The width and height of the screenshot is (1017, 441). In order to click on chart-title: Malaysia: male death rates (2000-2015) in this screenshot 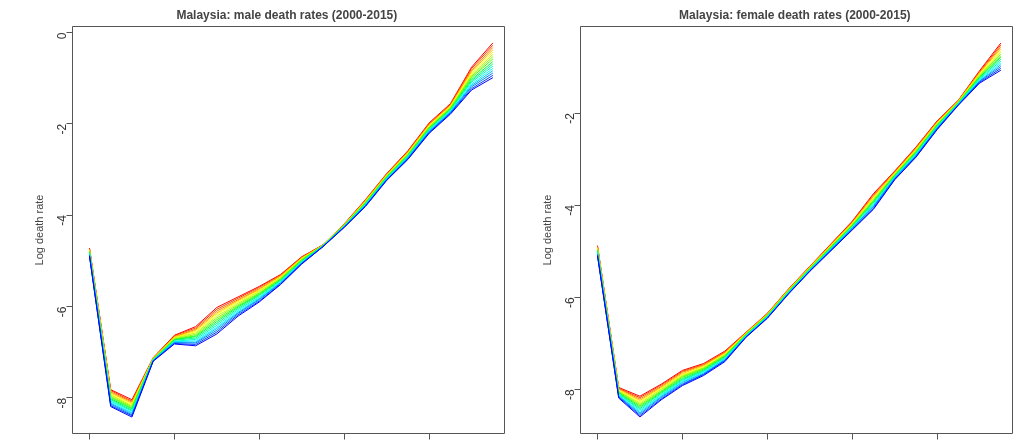, I will do `click(287, 14)`.